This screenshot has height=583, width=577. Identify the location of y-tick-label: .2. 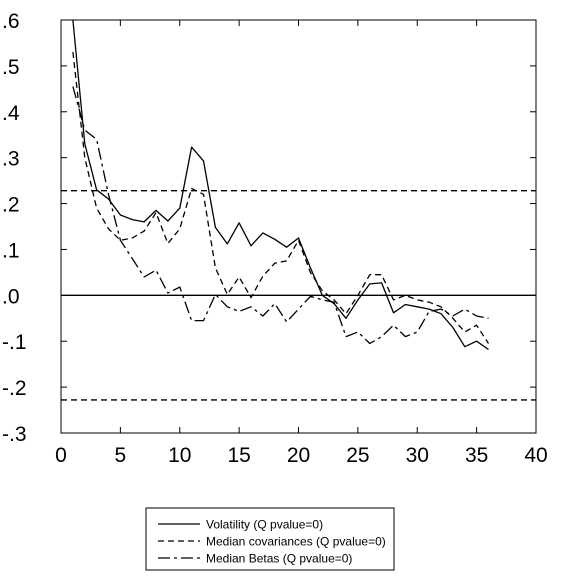
(11, 205).